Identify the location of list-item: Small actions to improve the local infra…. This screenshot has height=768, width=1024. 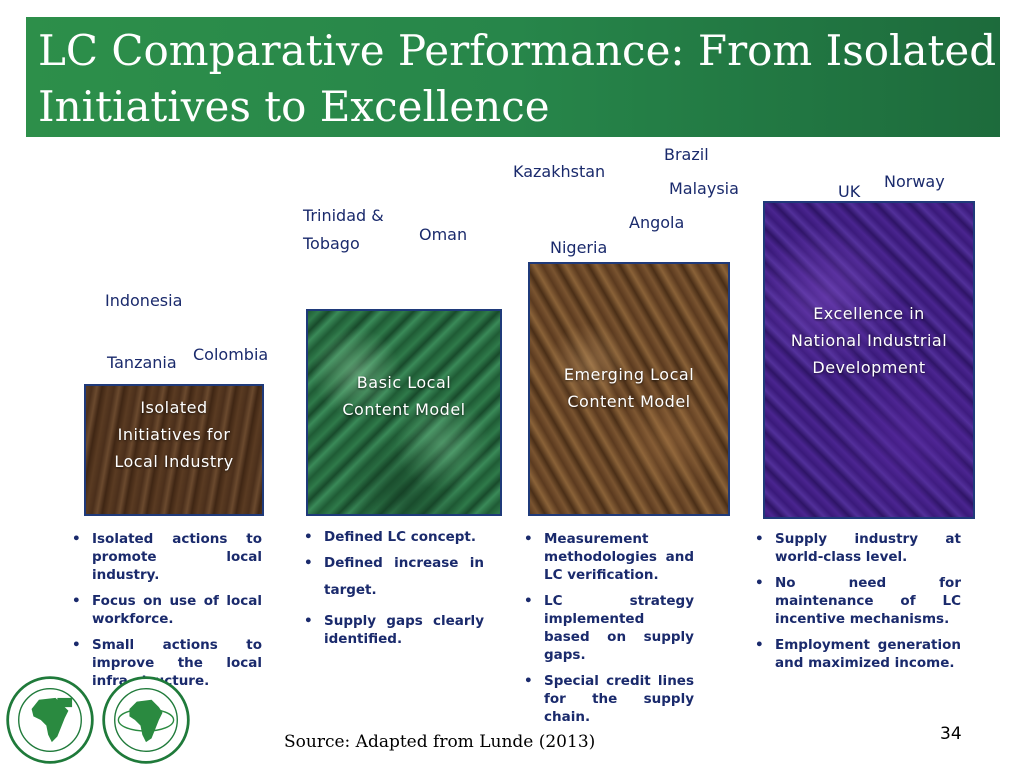
(166, 663).